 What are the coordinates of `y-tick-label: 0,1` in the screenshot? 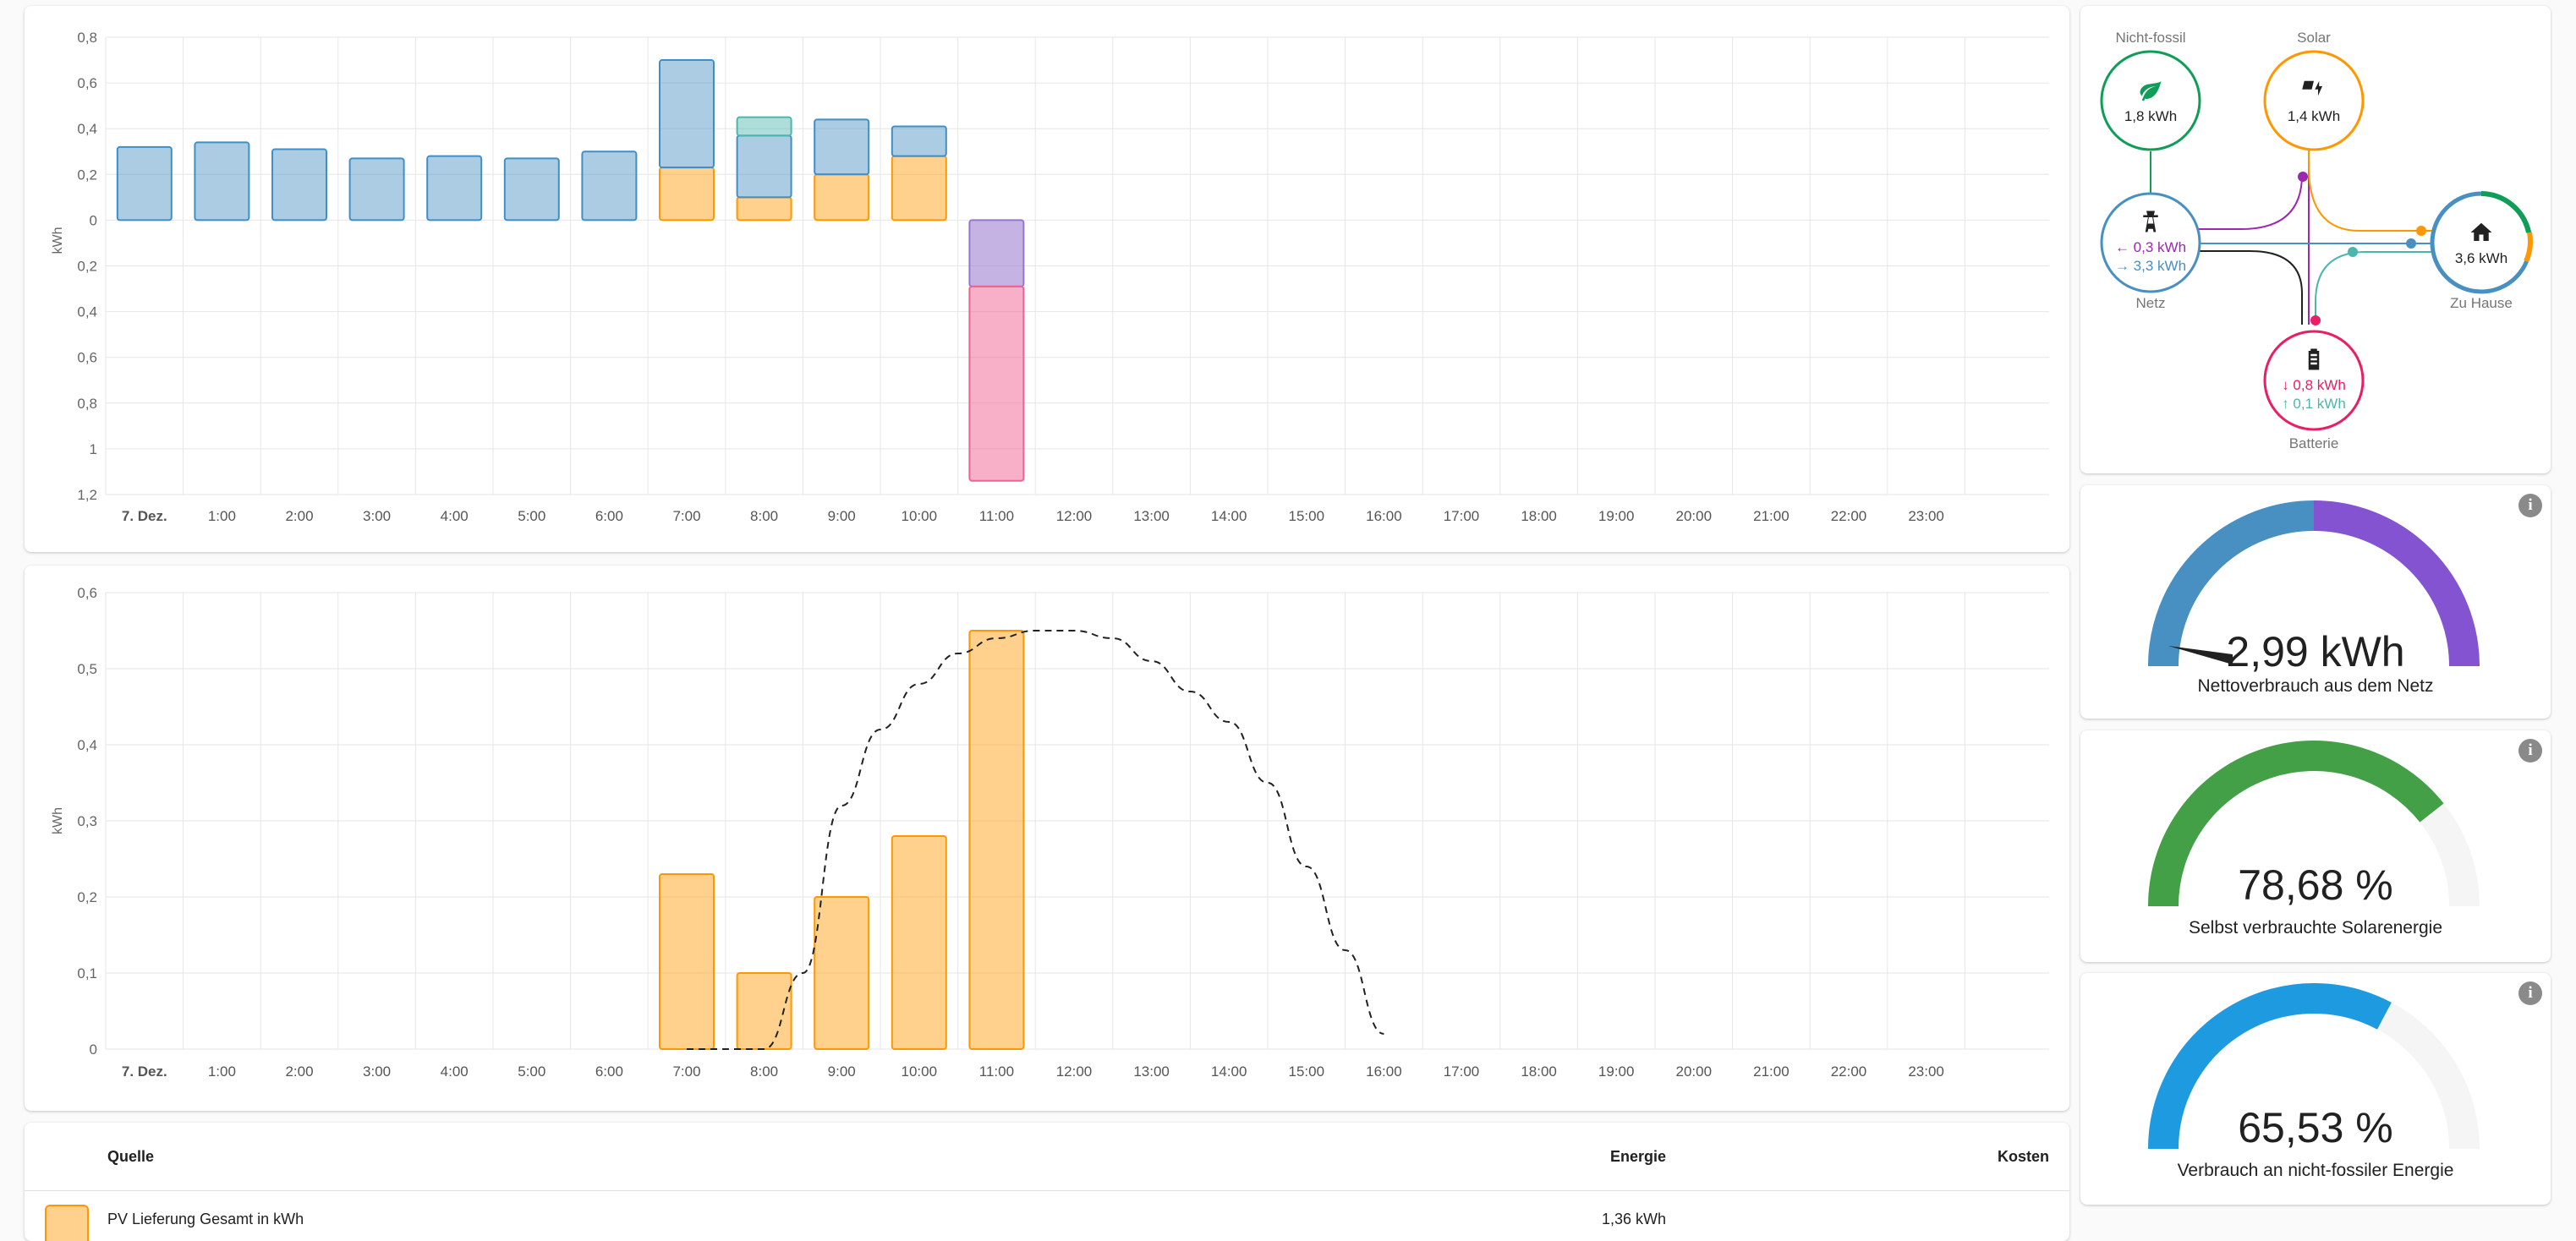 It's located at (87, 973).